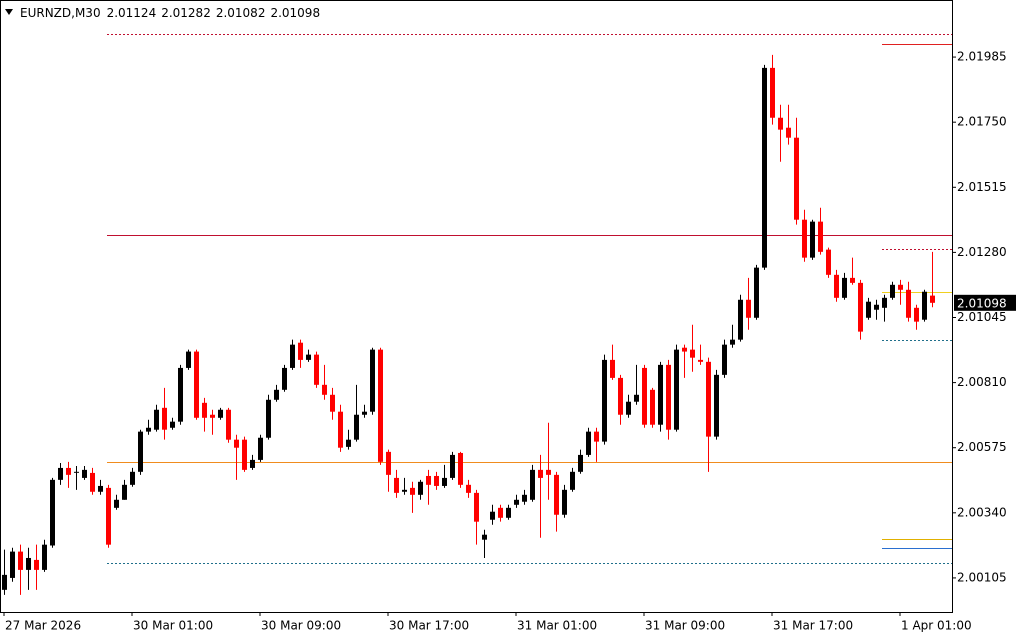  Describe the element at coordinates (982, 187) in the screenshot. I see `y-tick-label: 2.01515` at that location.